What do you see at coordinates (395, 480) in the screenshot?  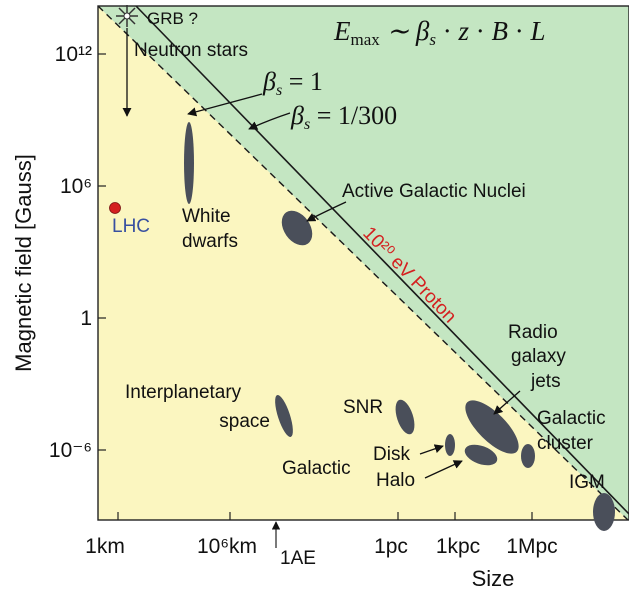 I see `halo-label: Halo` at bounding box center [395, 480].